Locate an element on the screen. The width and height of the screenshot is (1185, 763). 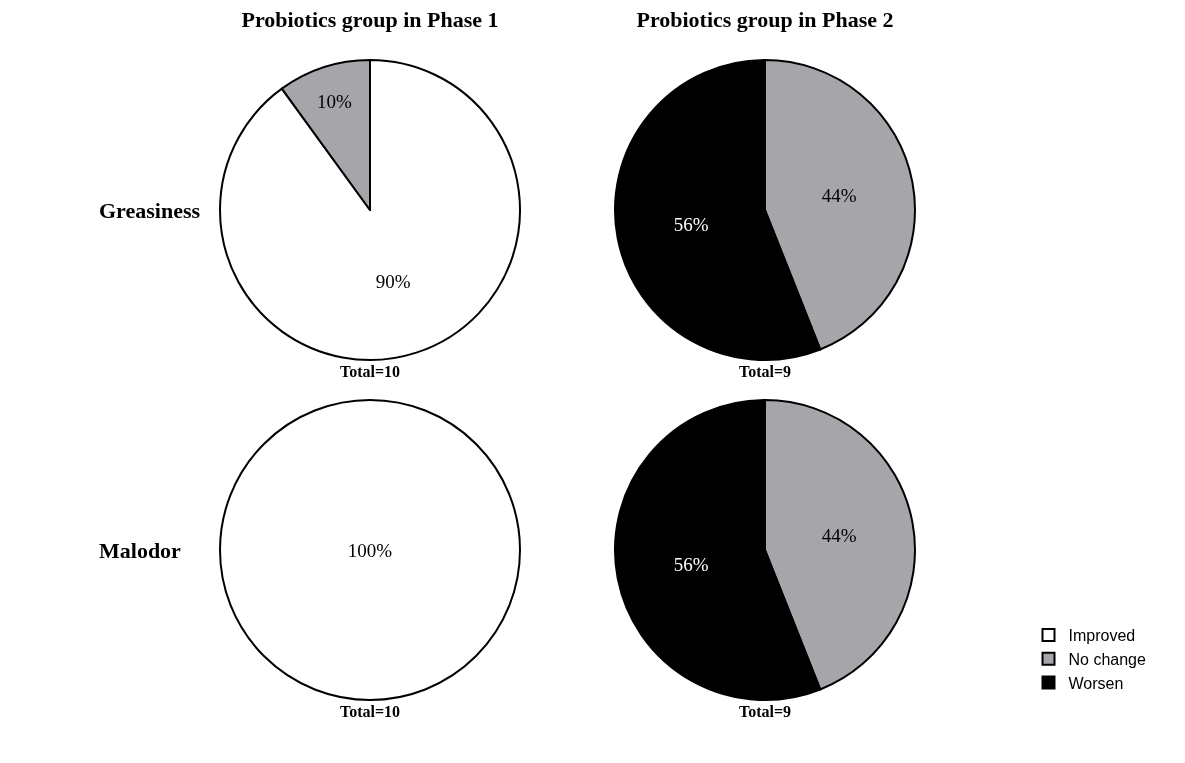
chart-title: Probiotics group in Phase 2 is located at coordinates (765, 20).